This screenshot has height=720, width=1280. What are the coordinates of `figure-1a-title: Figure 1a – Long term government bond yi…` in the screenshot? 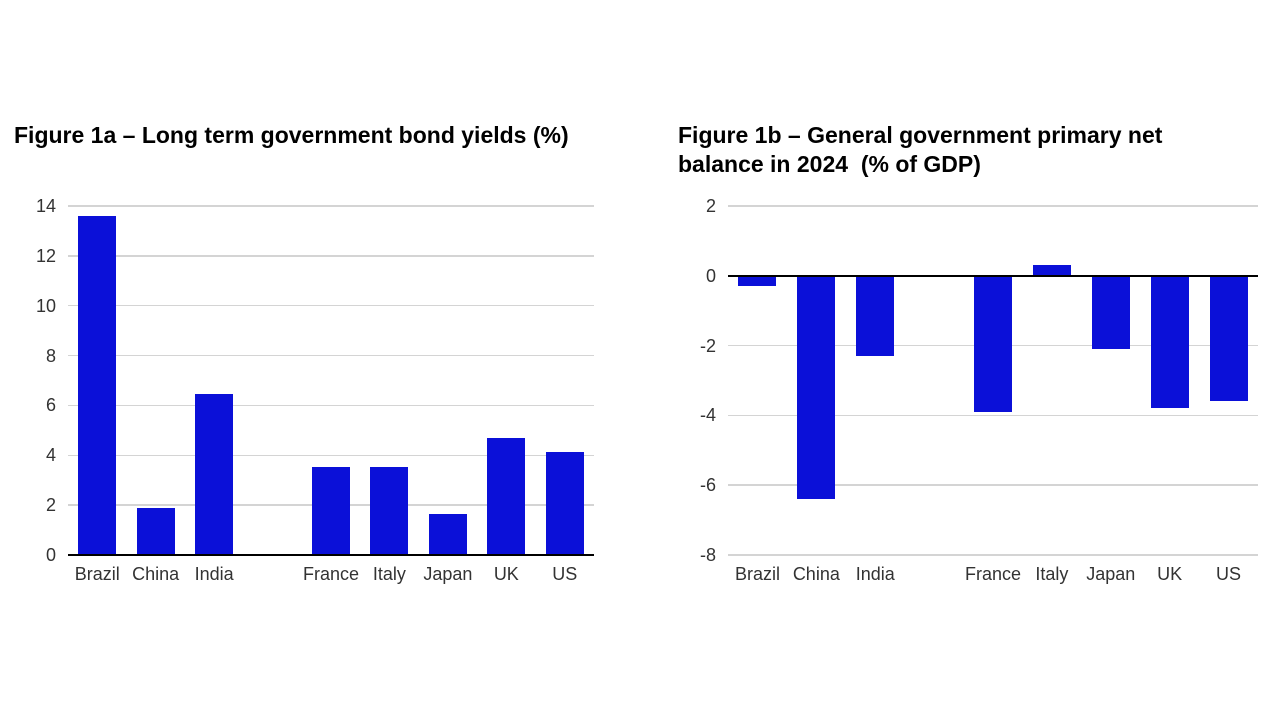 It's located at (291, 135).